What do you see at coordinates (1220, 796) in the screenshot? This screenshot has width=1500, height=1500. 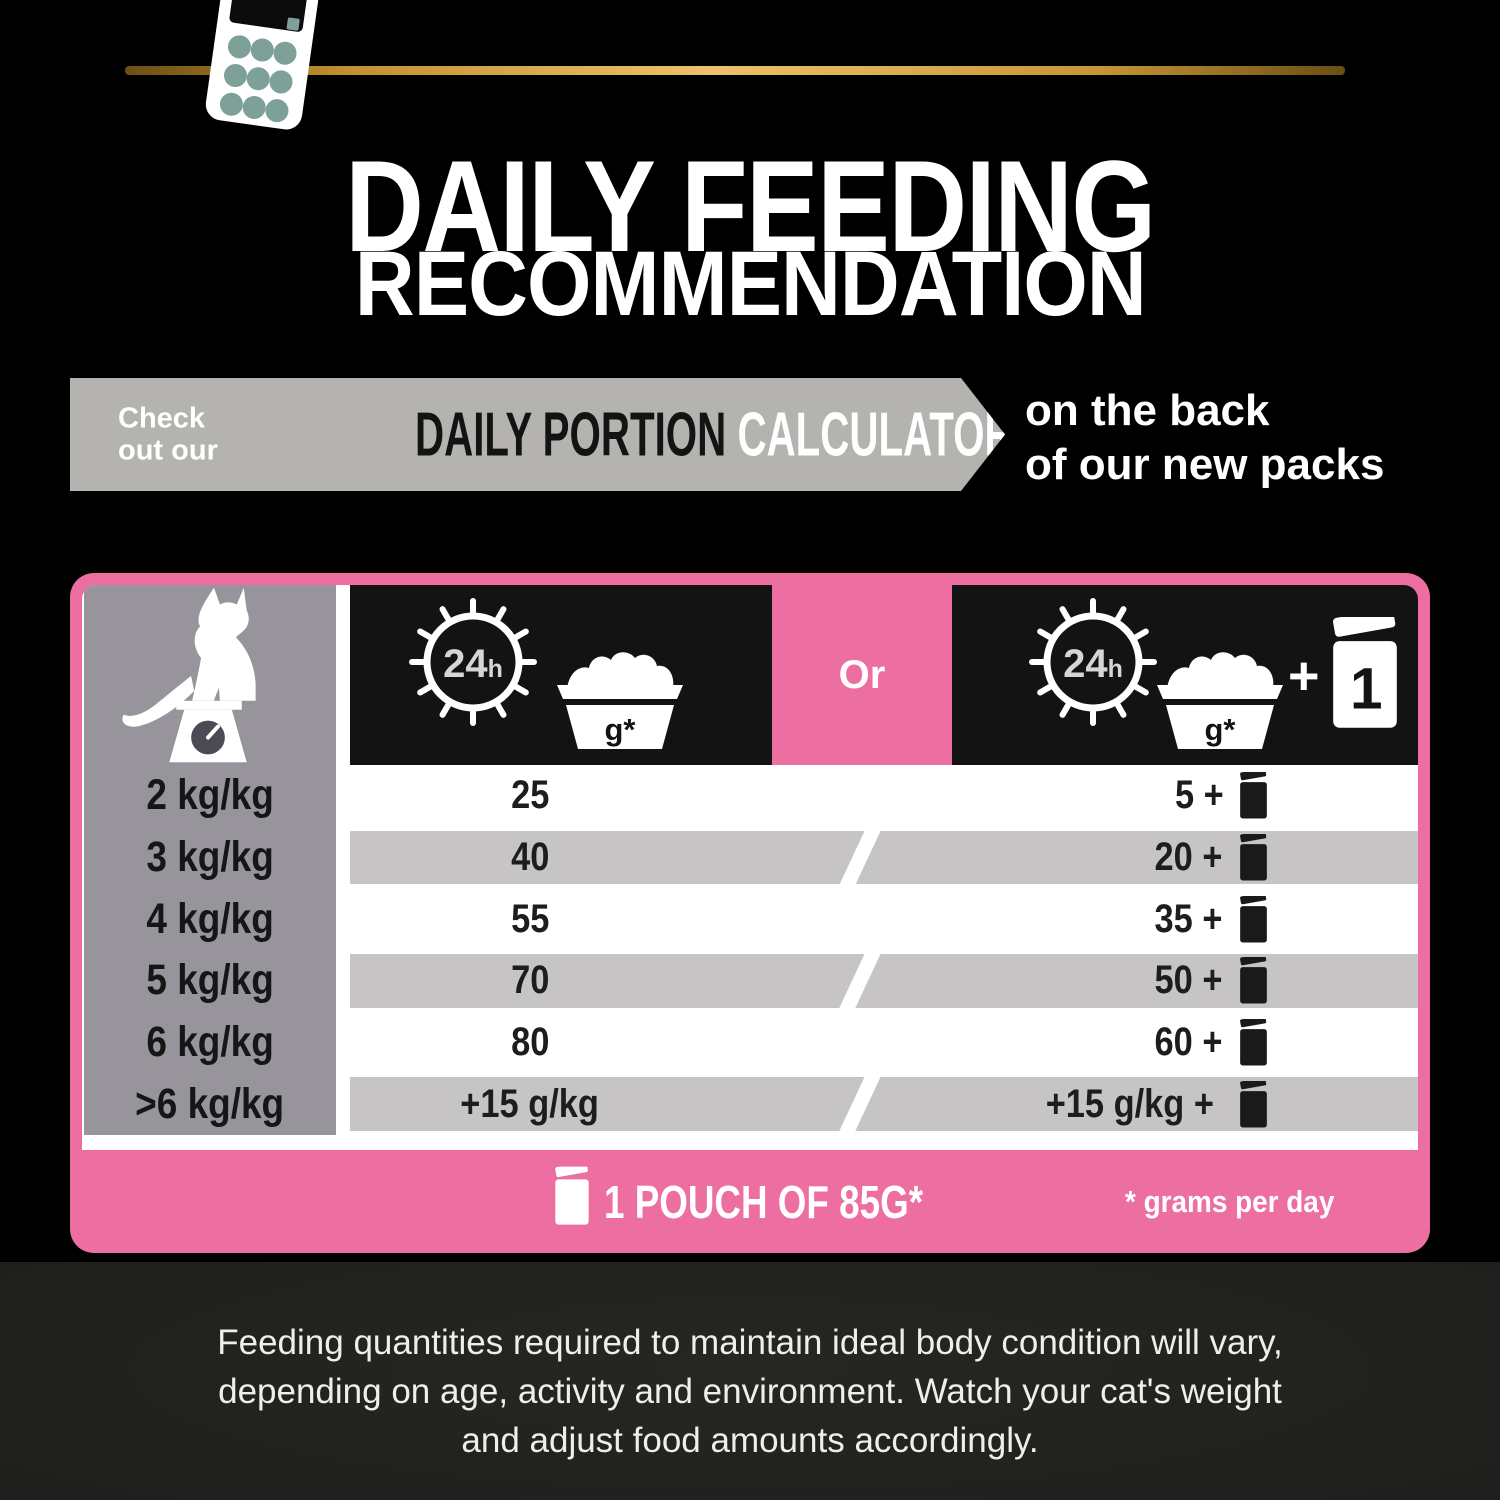 I see `combo-amount-value: 5 +` at bounding box center [1220, 796].